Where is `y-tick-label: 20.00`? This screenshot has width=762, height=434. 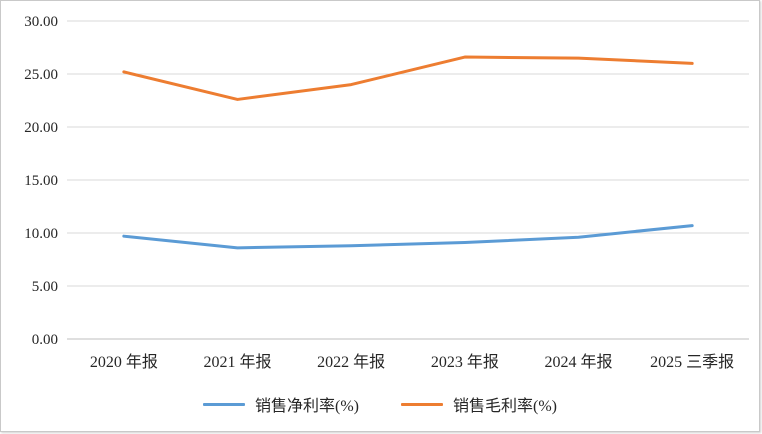 y-tick-label: 20.00 is located at coordinates (41, 128).